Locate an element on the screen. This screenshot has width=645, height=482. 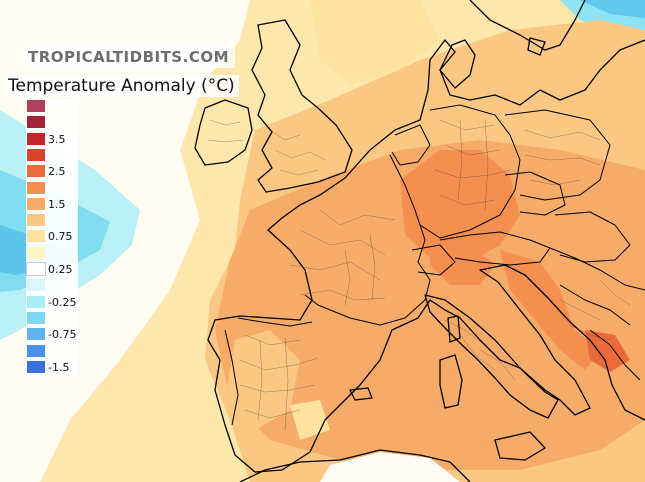
hungary-border is located at coordinates (592, 237).